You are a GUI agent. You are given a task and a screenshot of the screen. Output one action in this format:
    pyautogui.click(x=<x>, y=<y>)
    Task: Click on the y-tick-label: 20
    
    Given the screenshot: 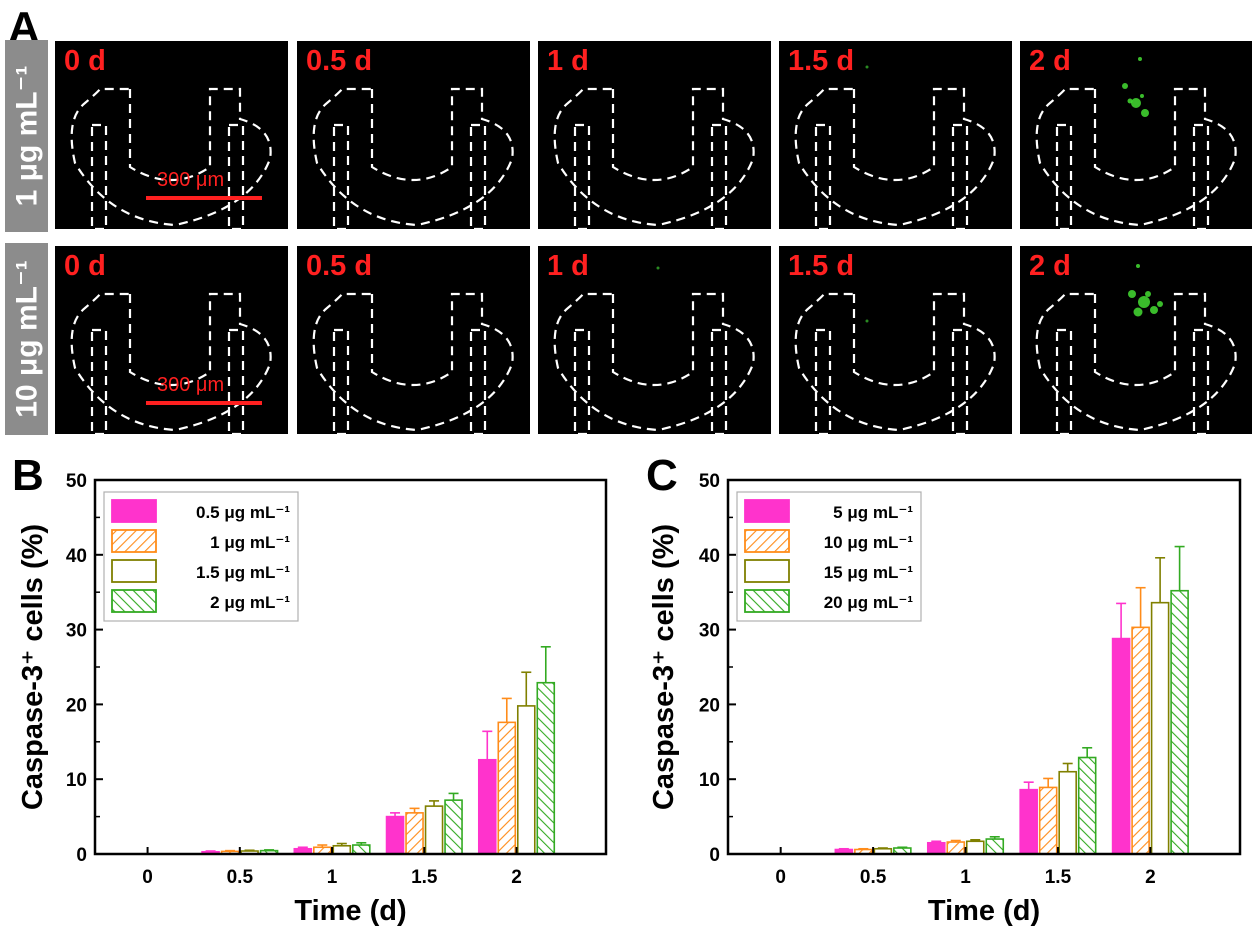 What is the action you would take?
    pyautogui.click(x=76, y=705)
    